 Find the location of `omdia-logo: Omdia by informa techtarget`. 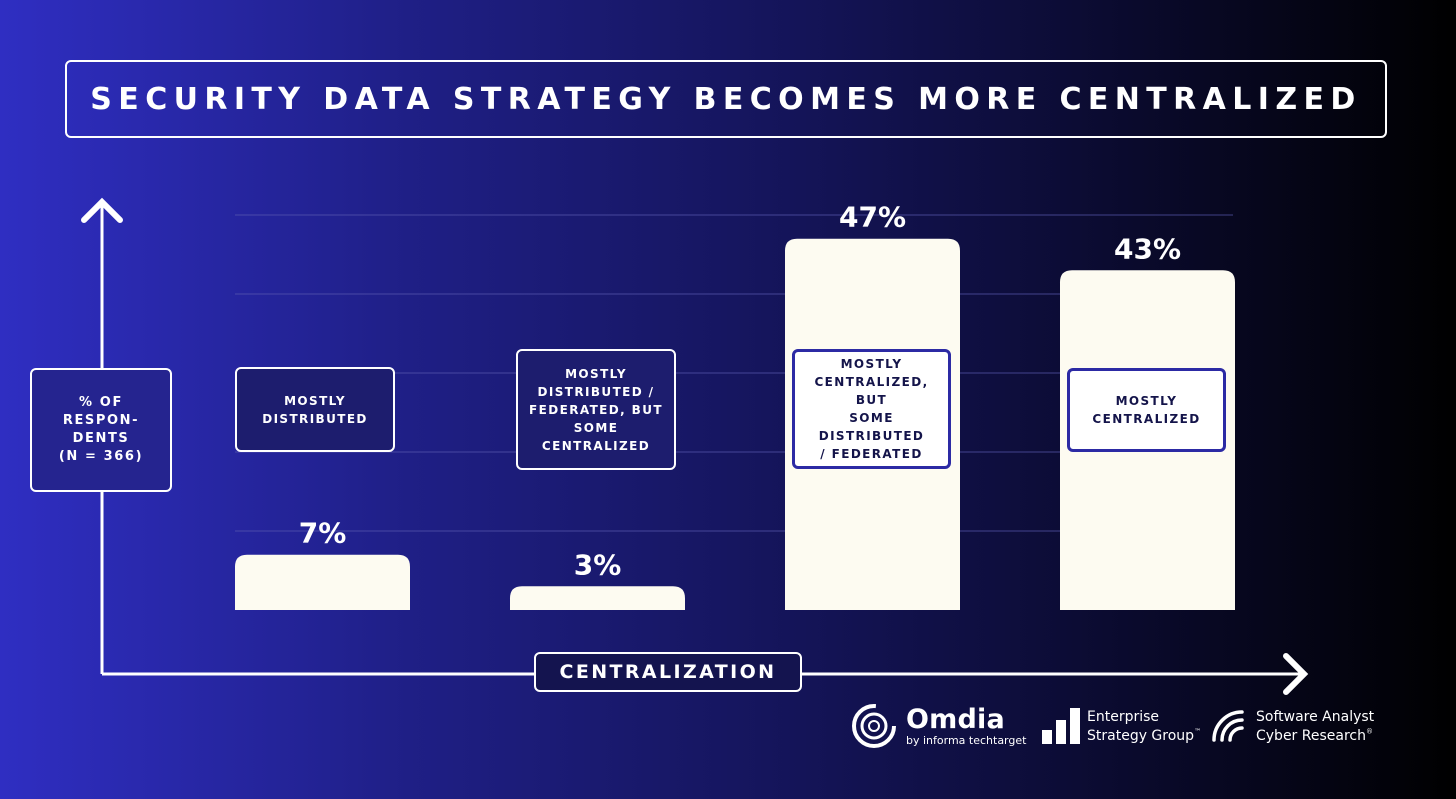

omdia-logo: Omdia by informa techtarget is located at coordinates (938, 726).